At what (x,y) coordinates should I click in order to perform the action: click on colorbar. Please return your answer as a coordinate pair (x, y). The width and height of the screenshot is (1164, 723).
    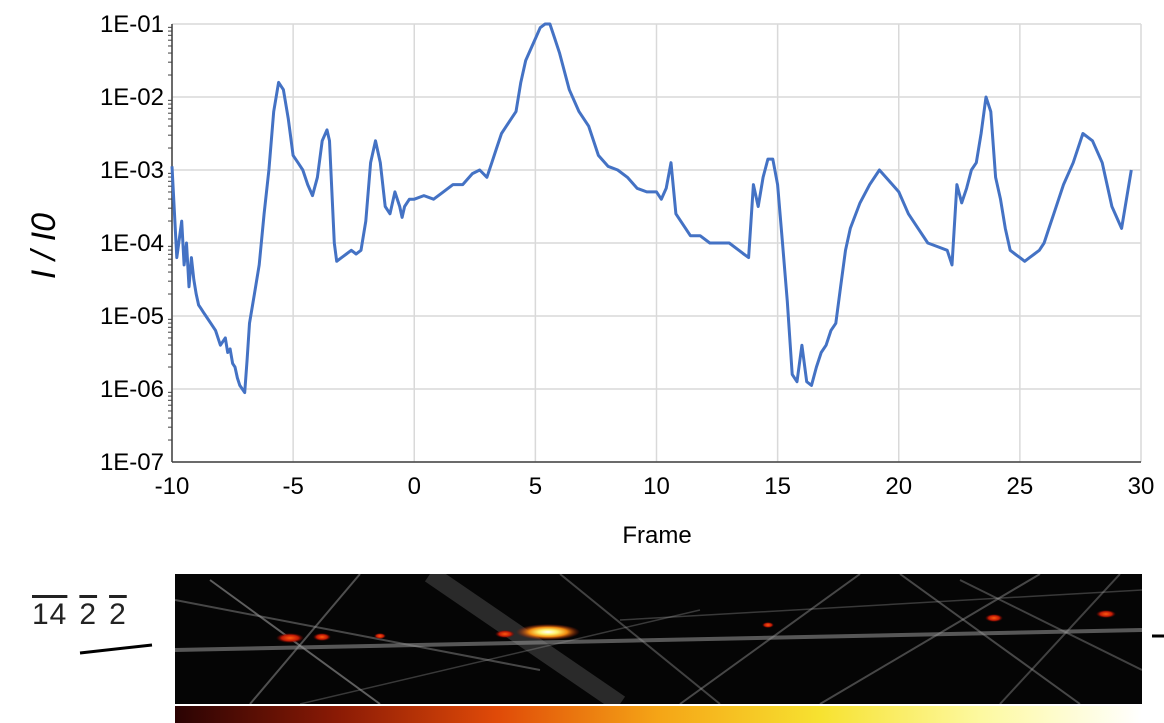
    Looking at the image, I should click on (658, 714).